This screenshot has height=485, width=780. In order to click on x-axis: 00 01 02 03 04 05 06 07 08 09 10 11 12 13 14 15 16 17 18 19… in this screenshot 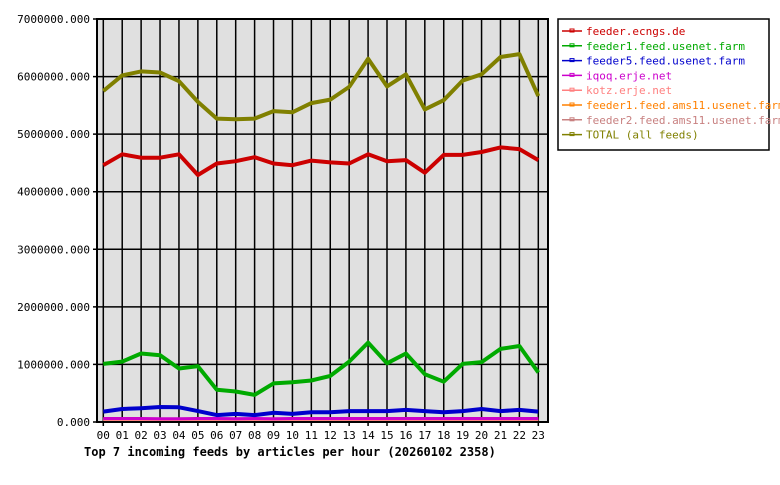, I will do `click(321, 435)`.